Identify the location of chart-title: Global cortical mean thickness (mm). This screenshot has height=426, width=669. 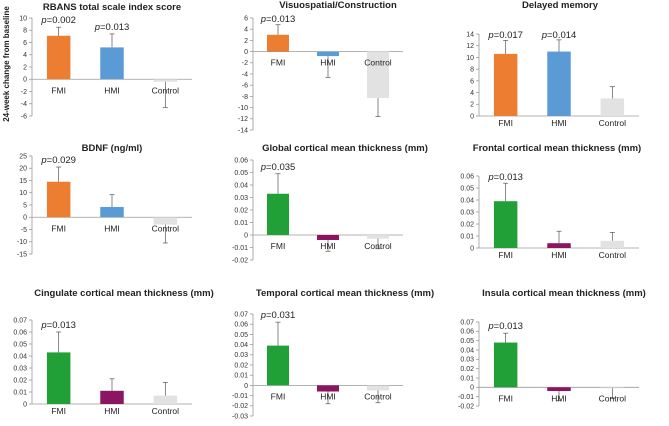
(345, 148).